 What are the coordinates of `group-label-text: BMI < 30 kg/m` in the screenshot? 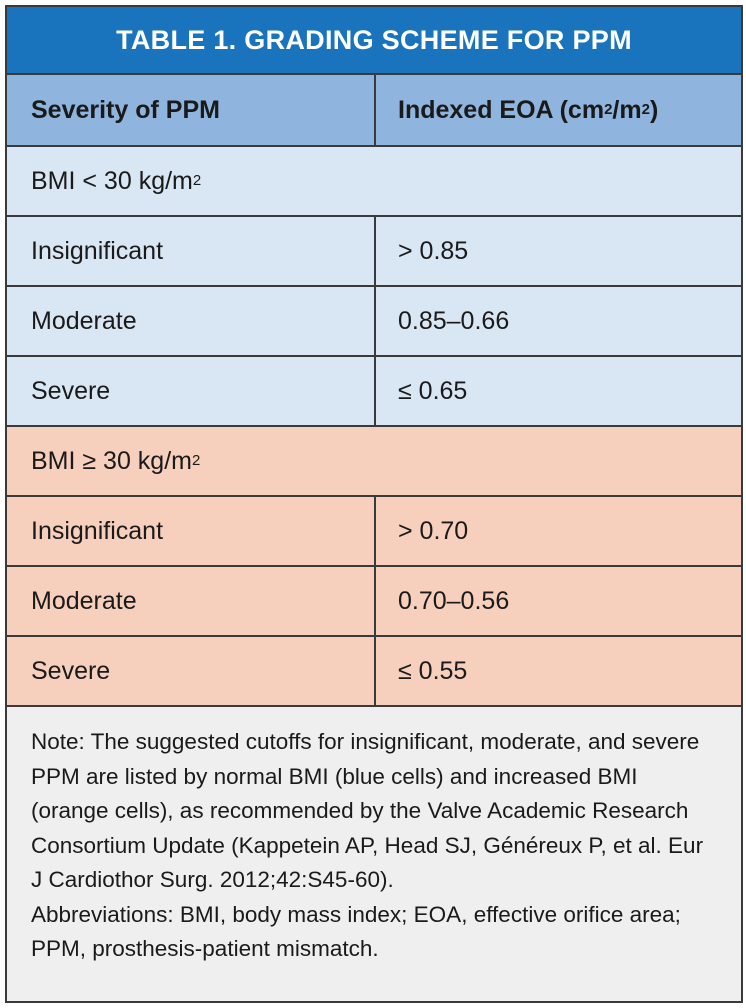 It's located at (112, 180).